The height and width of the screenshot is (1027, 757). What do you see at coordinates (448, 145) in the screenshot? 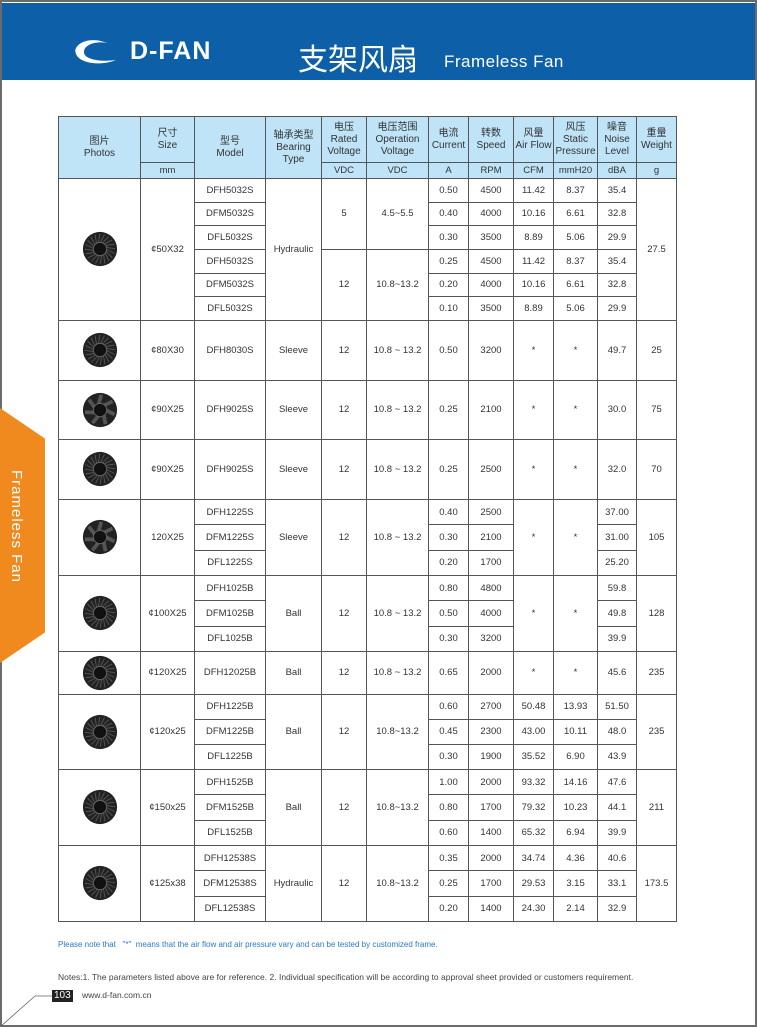
I see `header-en: Current` at bounding box center [448, 145].